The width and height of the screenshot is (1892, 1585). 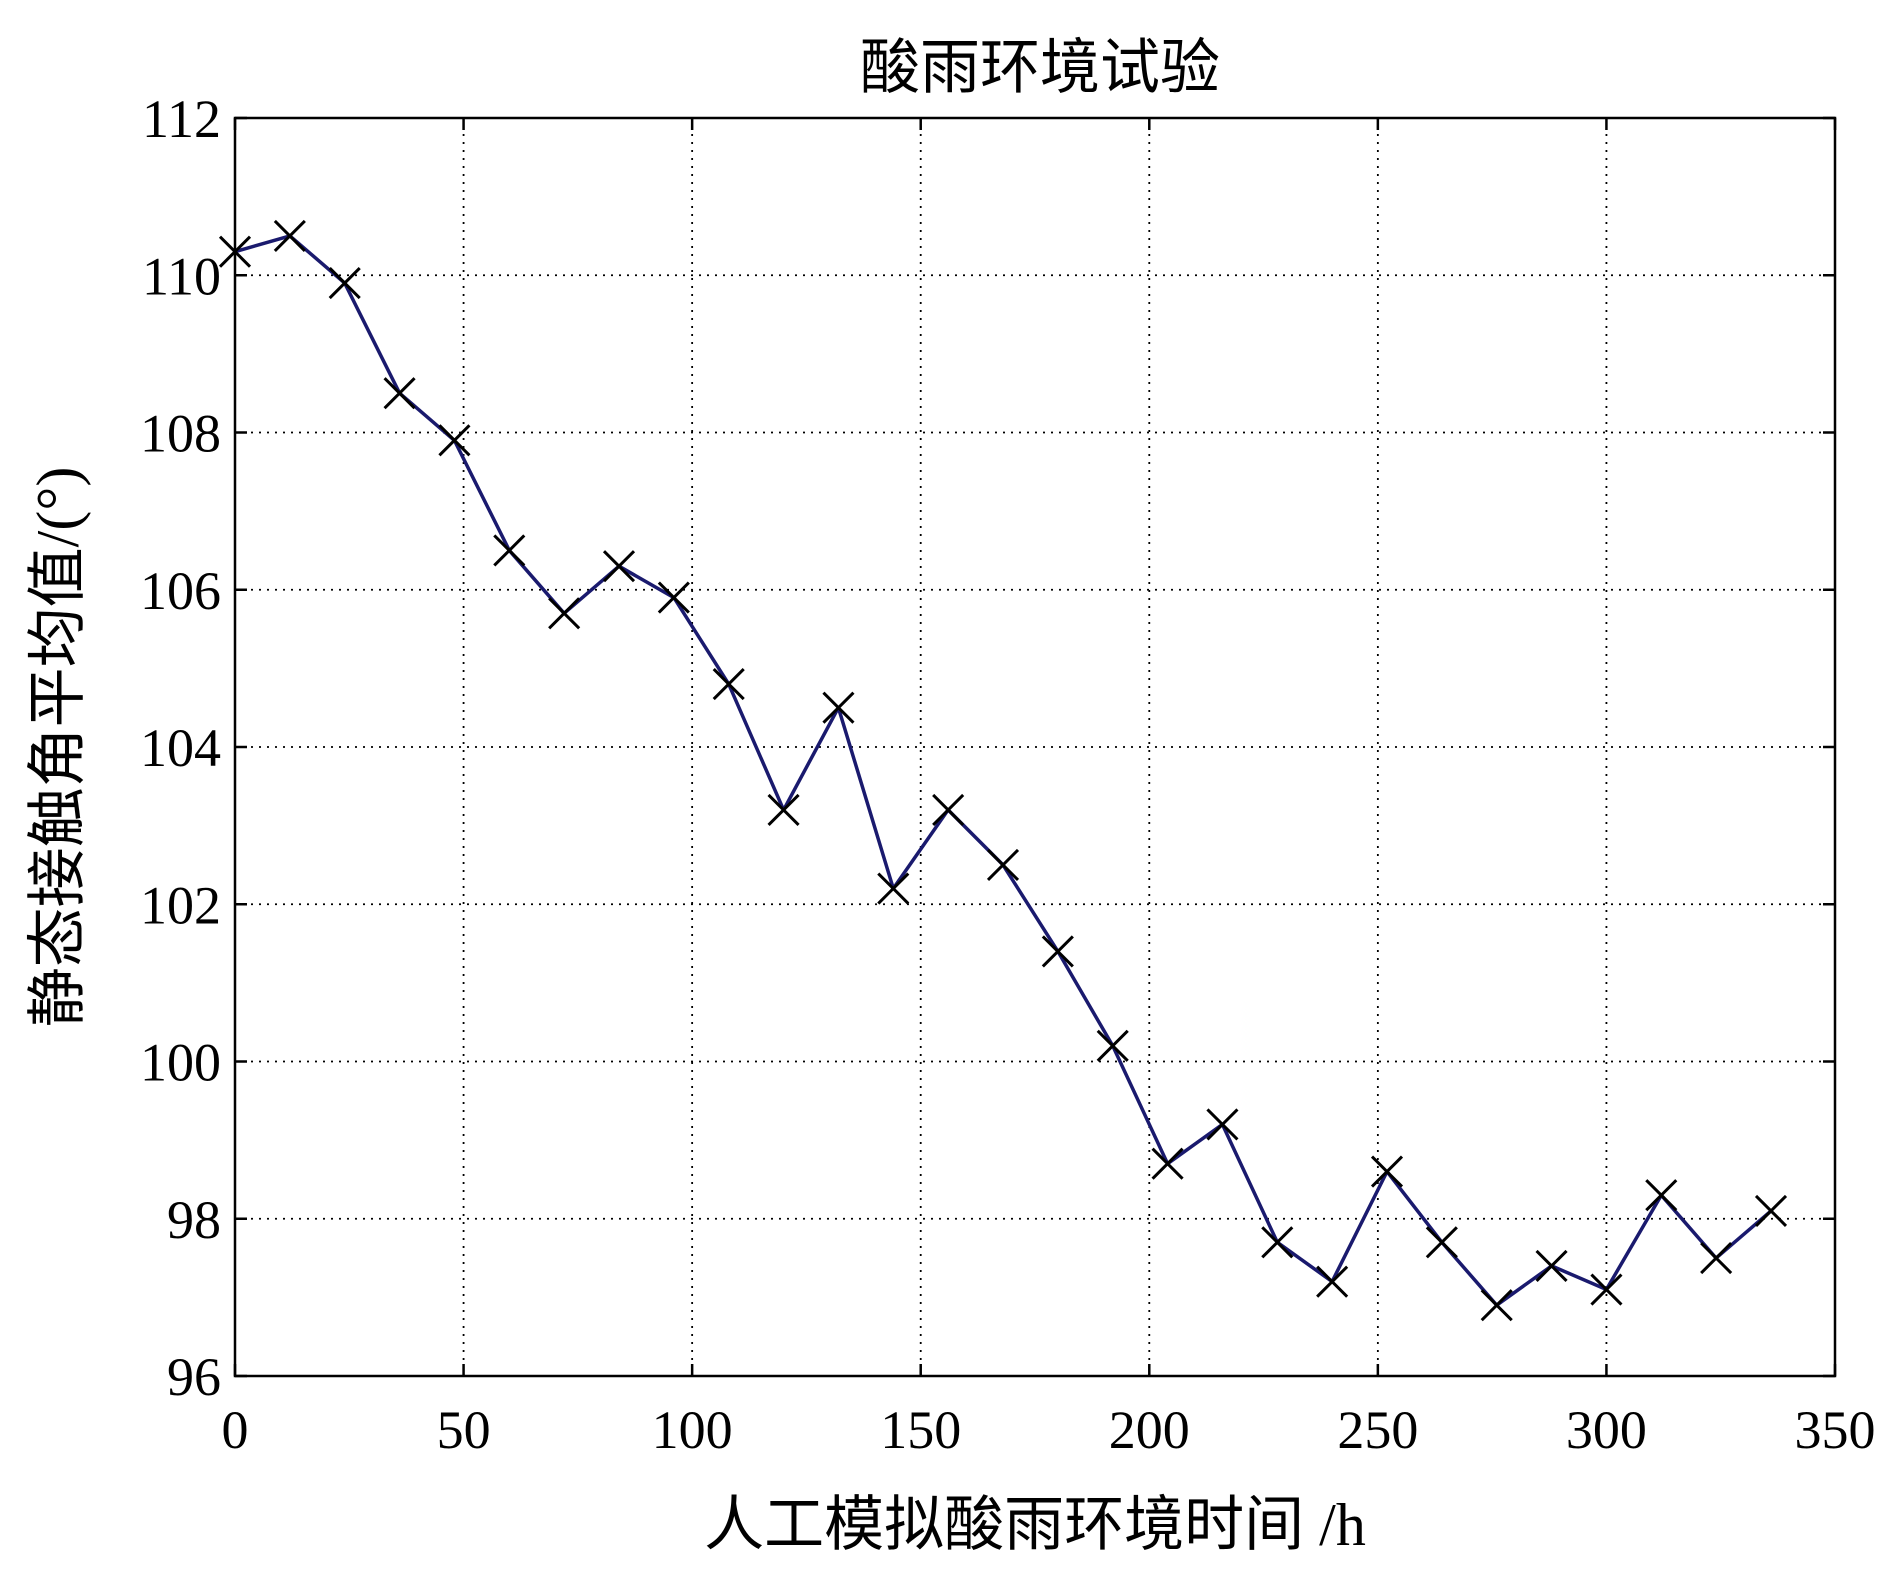 What do you see at coordinates (692, 1430) in the screenshot?
I see `x-tick-label: 100` at bounding box center [692, 1430].